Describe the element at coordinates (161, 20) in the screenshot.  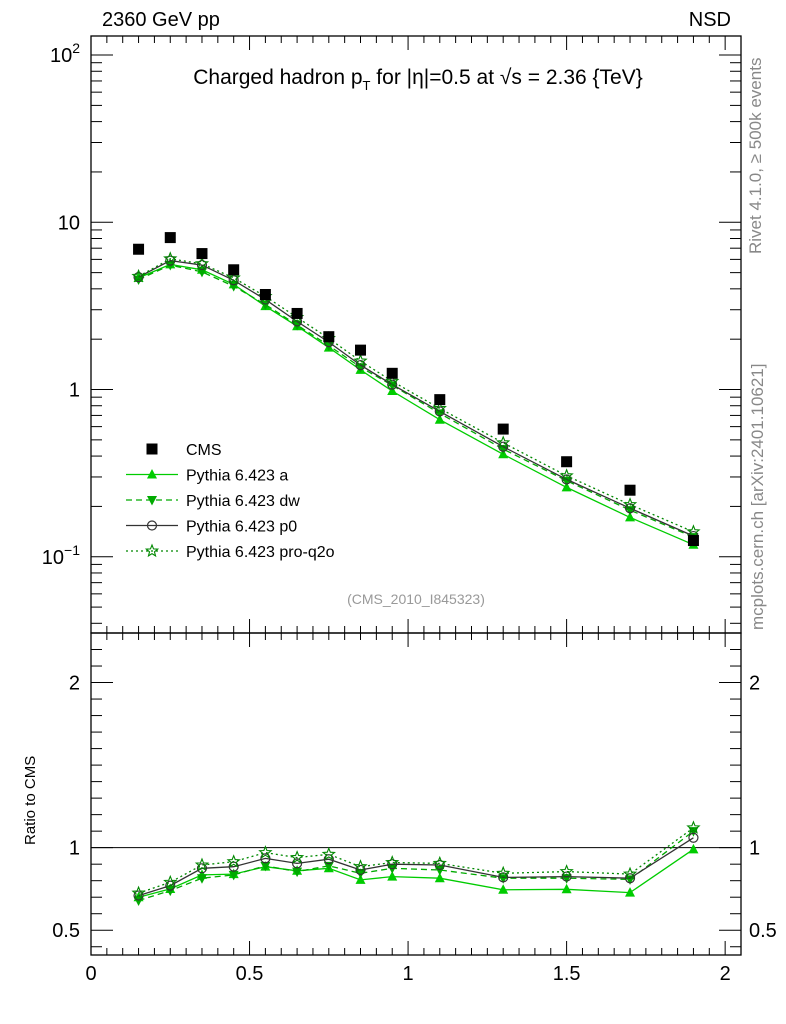
I see `beam-label: 2360 GeV pp` at that location.